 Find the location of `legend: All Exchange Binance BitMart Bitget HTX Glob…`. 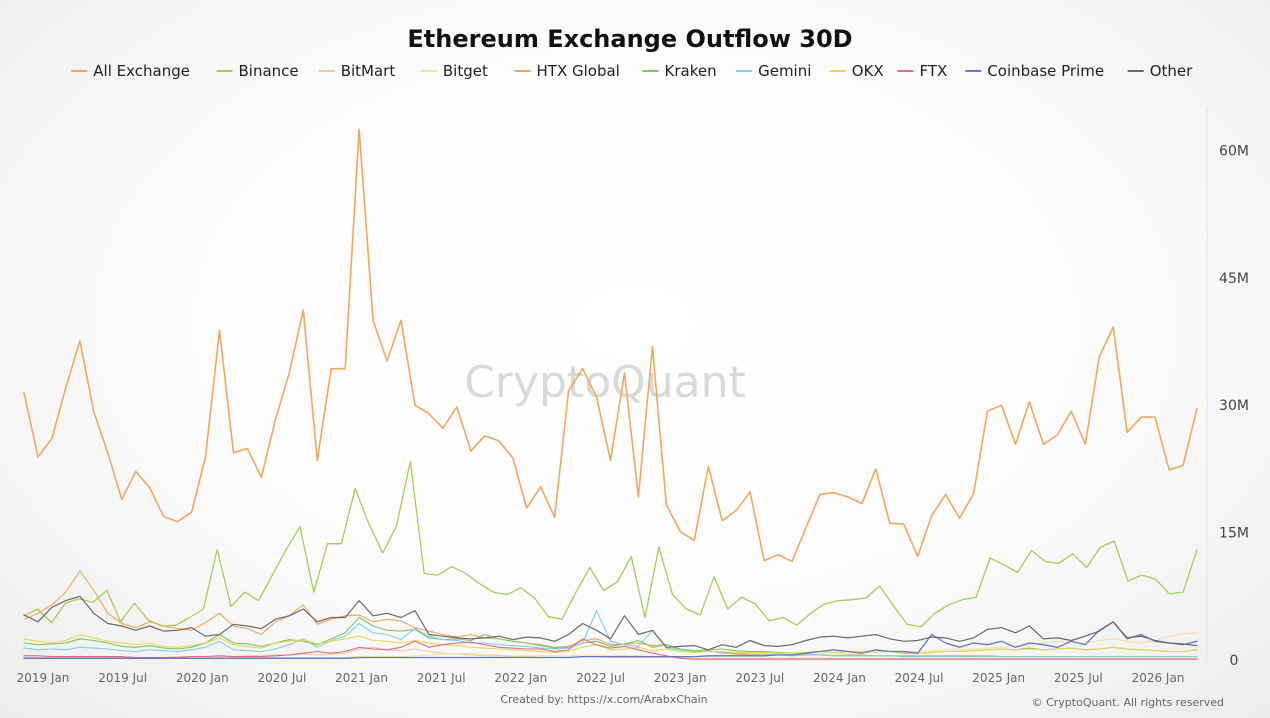

legend: All Exchange Binance BitMart Bitget HTX Glob… is located at coordinates (632, 71).